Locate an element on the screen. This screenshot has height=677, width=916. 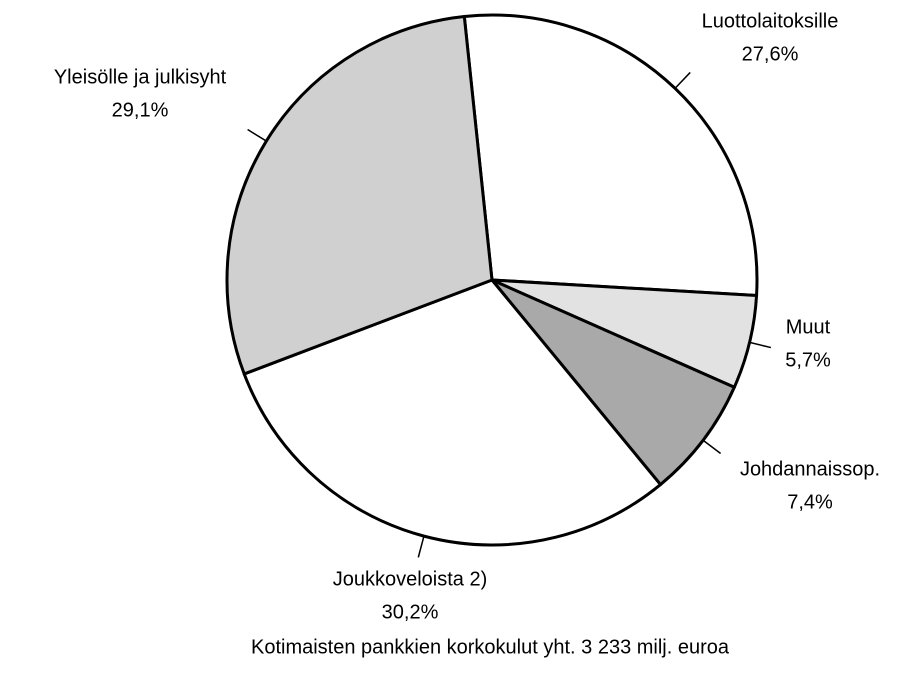
slice-value: 7,4% is located at coordinates (810, 502).